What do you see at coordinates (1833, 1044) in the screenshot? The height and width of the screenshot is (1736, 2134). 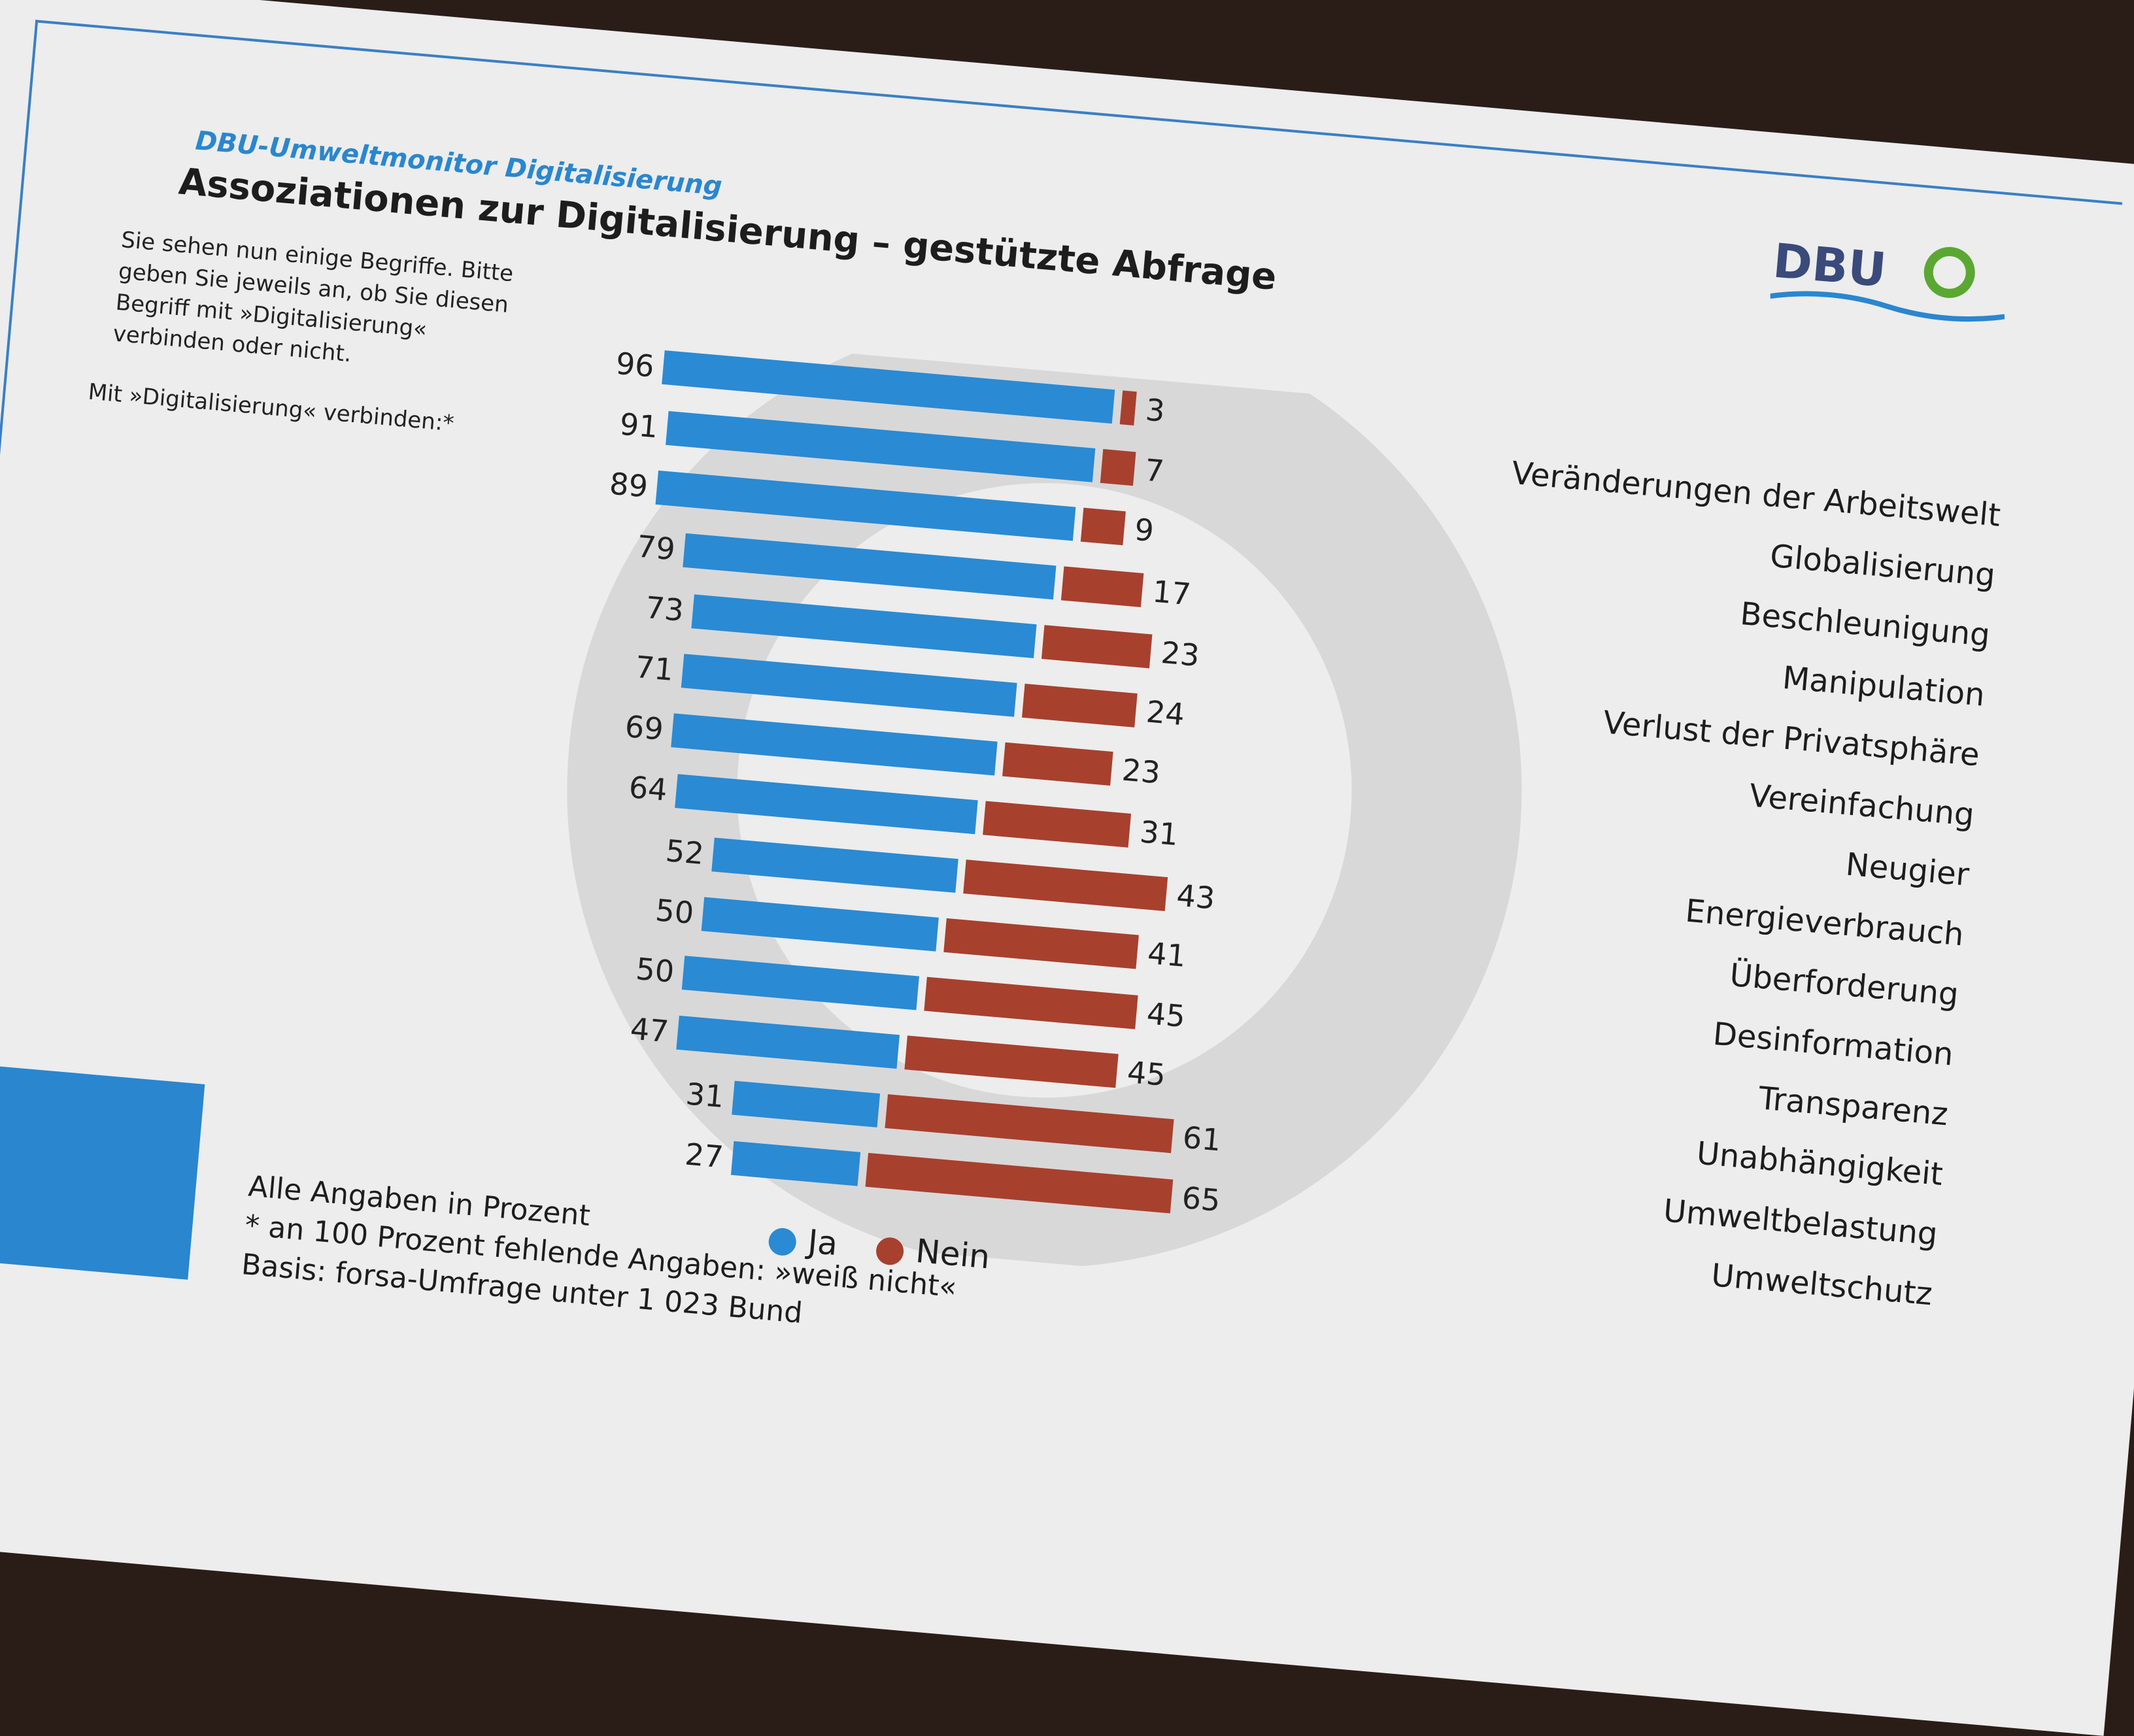 I see `category-label: Desinformation` at bounding box center [1833, 1044].